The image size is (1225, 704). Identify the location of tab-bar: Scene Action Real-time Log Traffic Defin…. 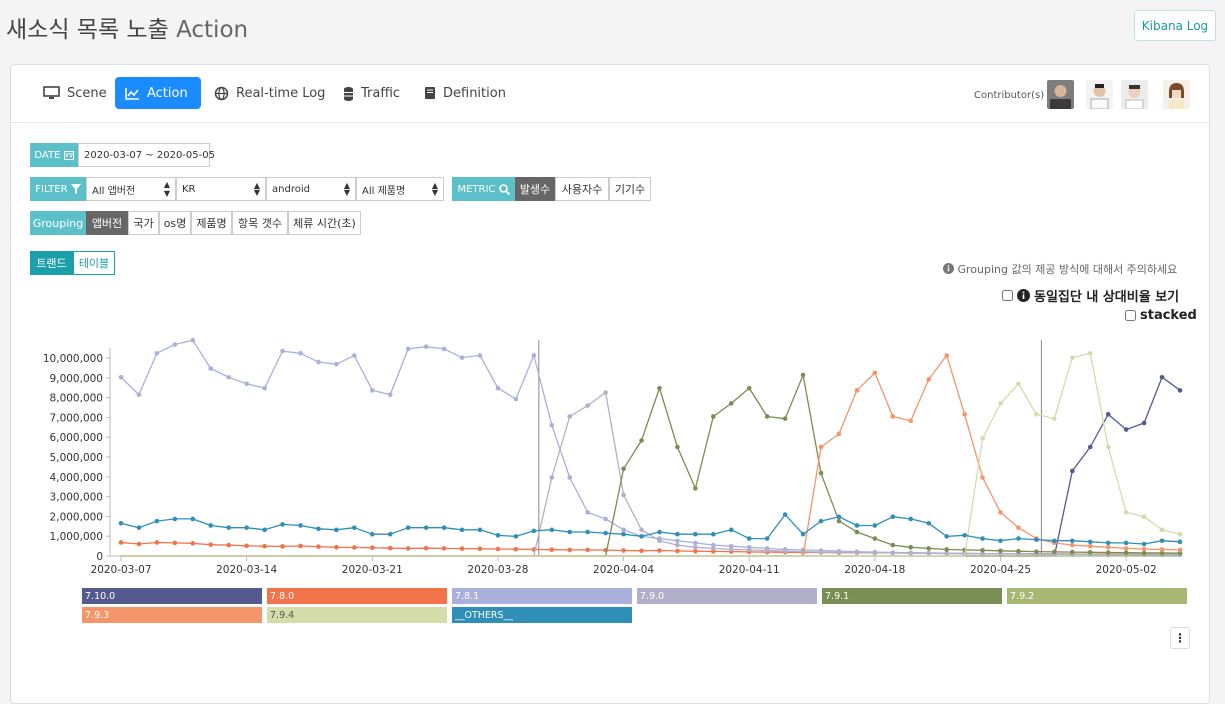
(610, 94).